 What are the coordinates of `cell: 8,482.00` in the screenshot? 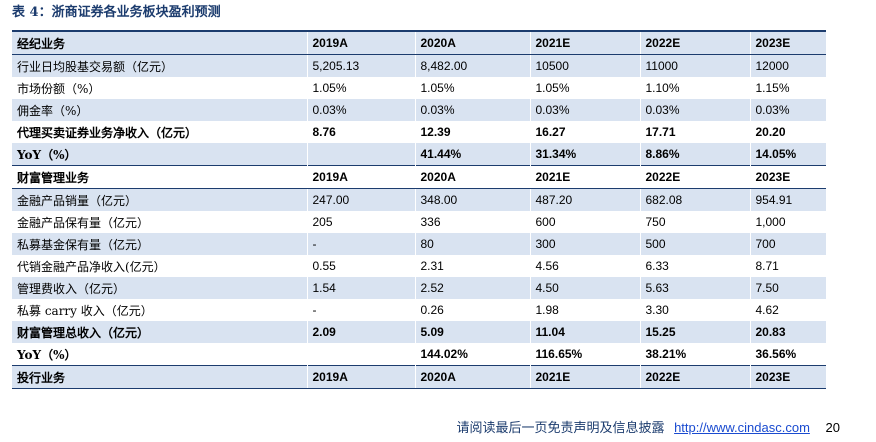 It's located at (473, 65).